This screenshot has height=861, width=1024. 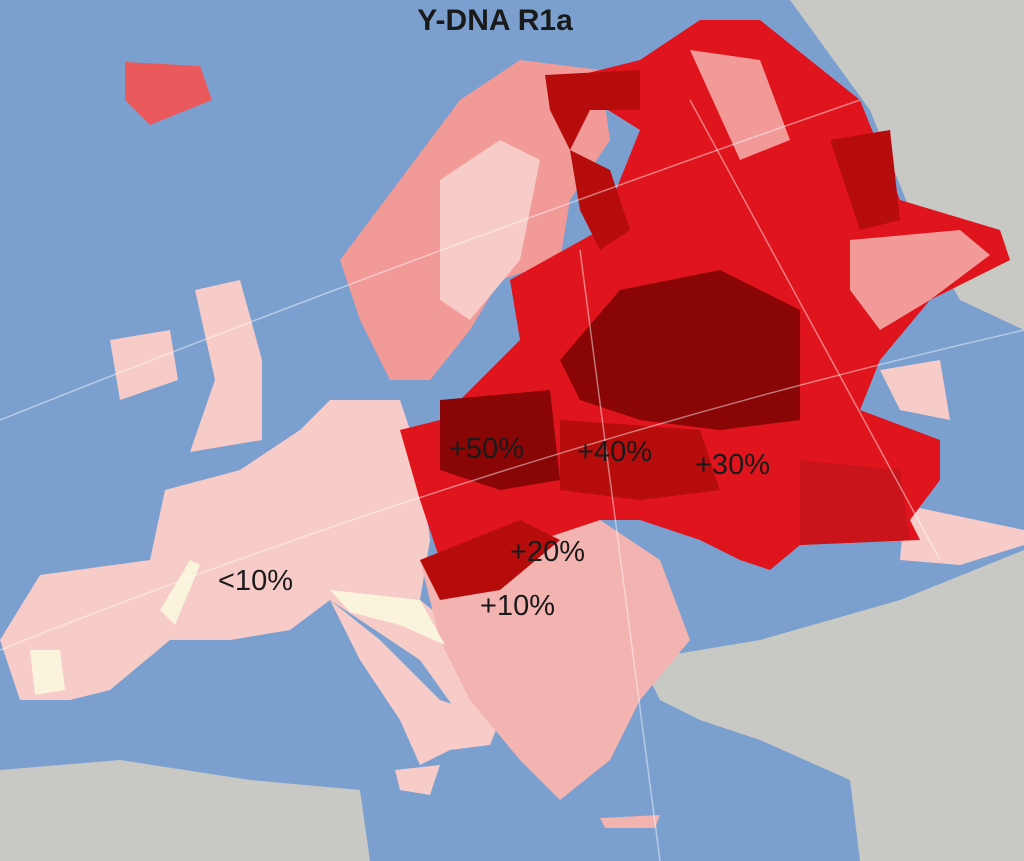 I want to click on crete, so click(x=630, y=821).